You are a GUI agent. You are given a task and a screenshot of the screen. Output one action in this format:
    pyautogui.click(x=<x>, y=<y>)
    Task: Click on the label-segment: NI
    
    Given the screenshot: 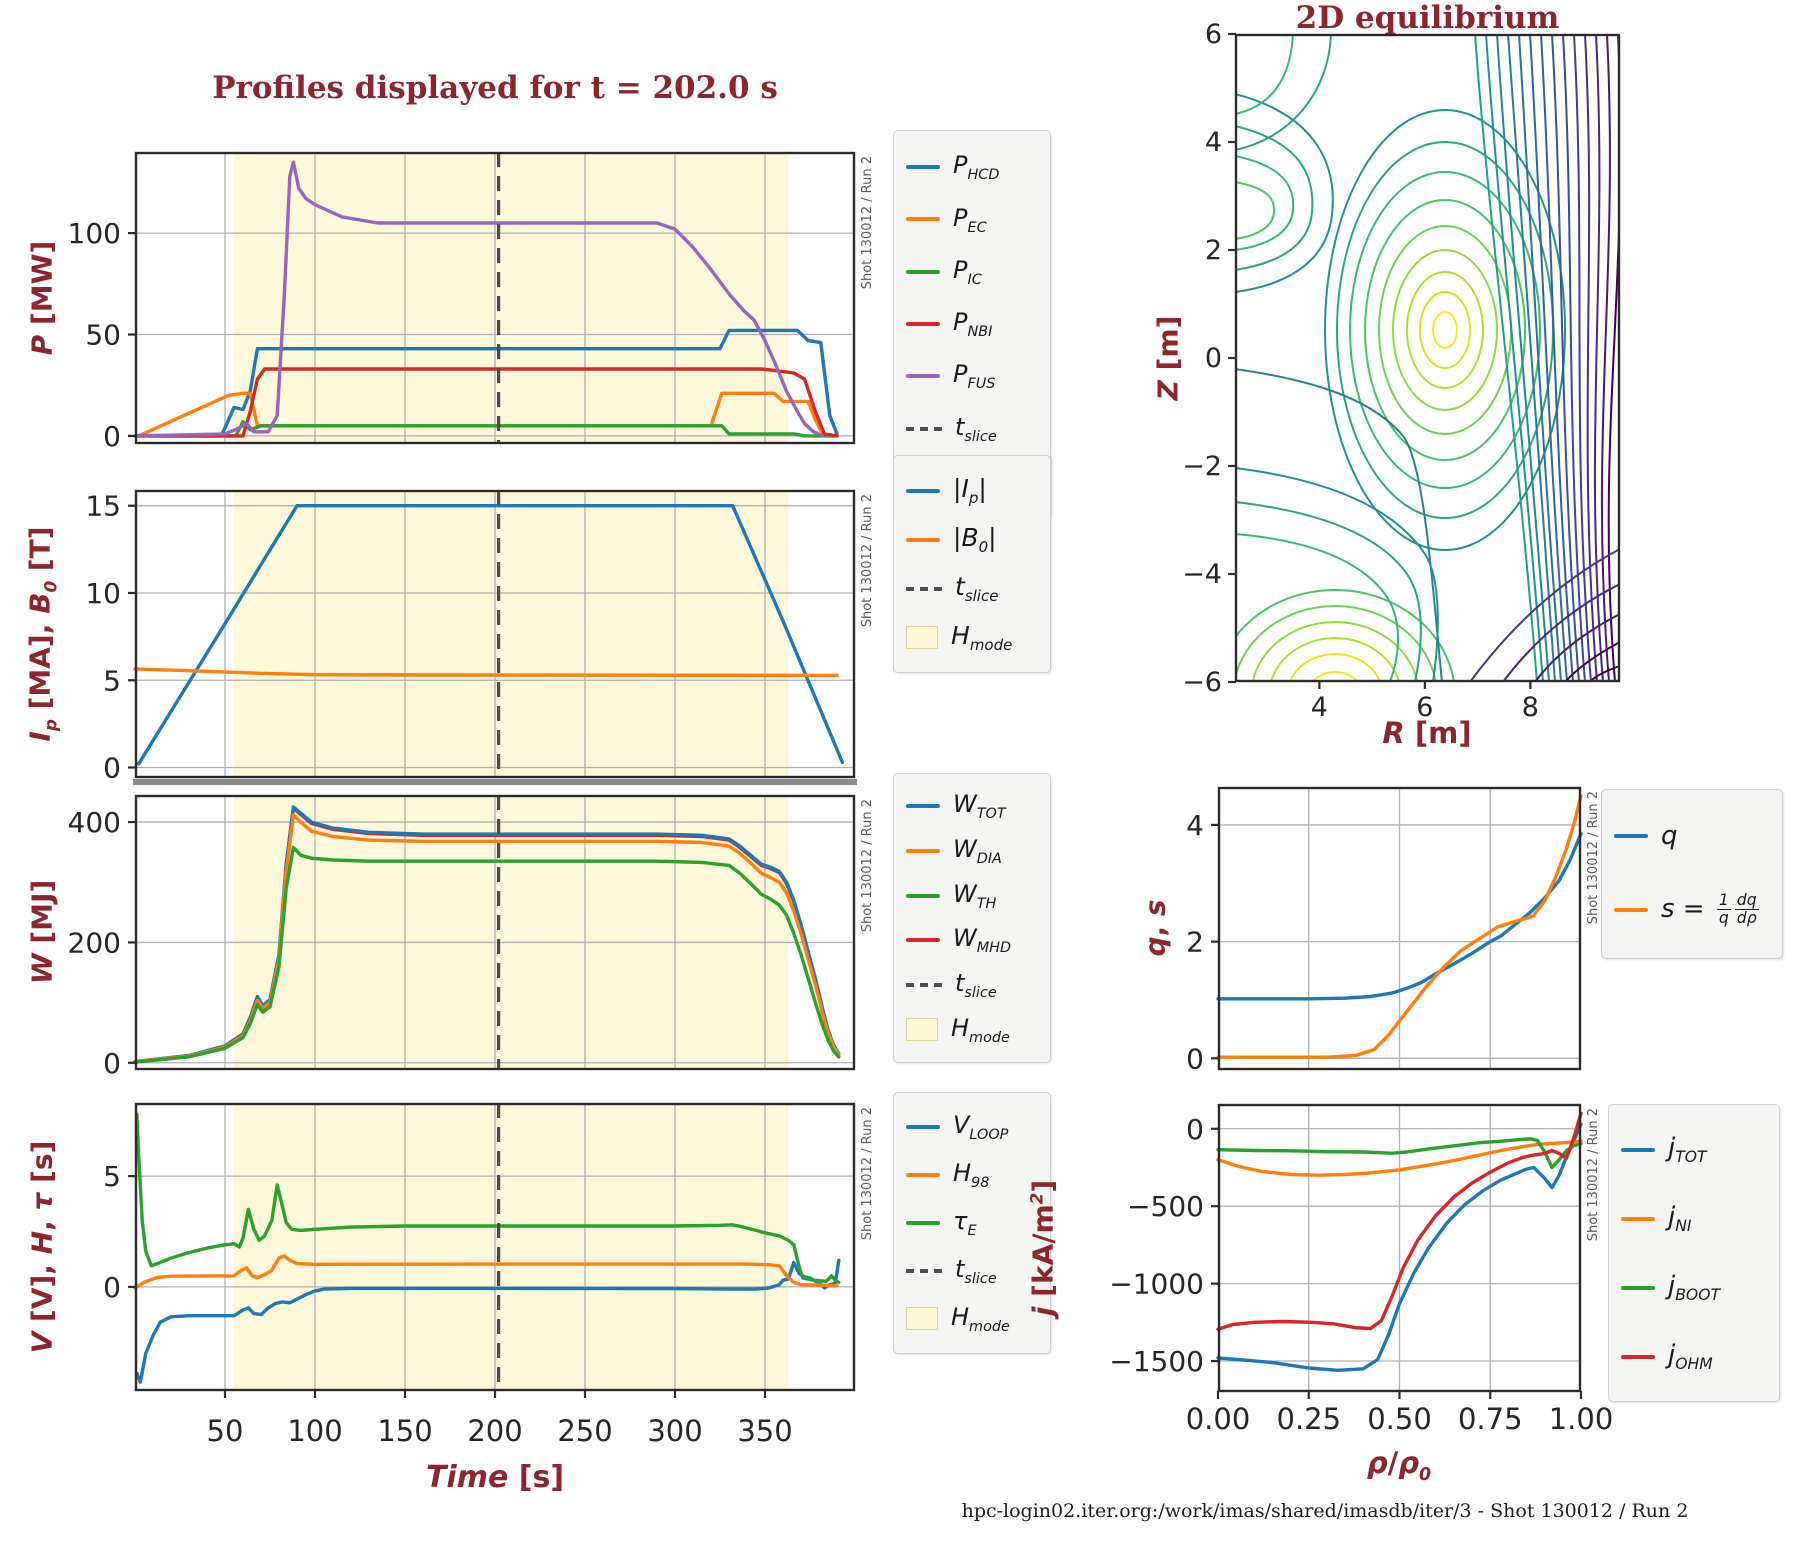 What is the action you would take?
    pyautogui.click(x=1683, y=1226)
    